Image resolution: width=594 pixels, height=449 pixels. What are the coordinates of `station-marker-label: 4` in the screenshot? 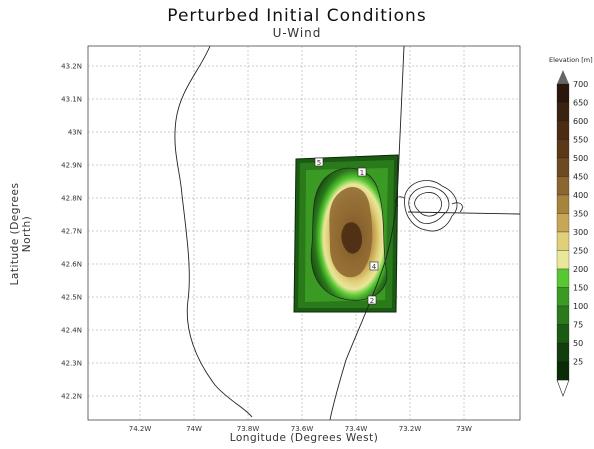 It's located at (374, 267).